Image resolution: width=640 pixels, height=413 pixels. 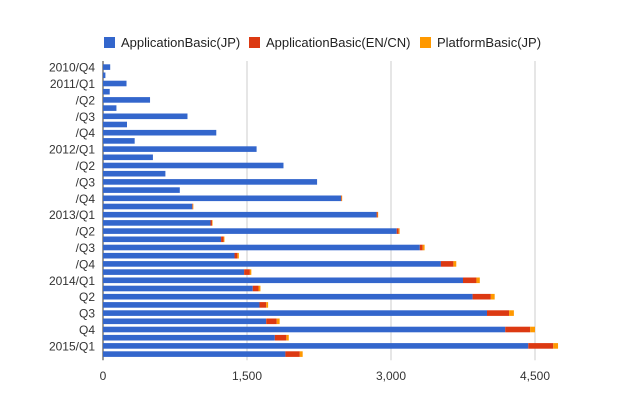 I want to click on legend-label: PlatformBasic(JP), so click(x=489, y=42).